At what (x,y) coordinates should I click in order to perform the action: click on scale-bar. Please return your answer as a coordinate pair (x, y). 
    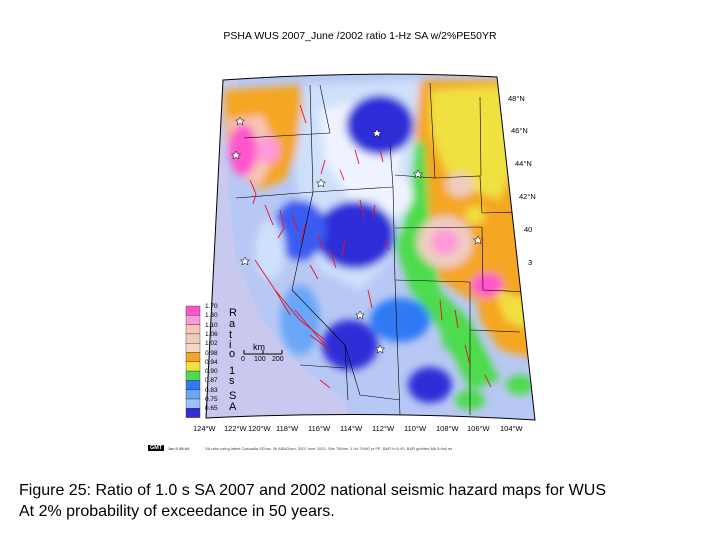
    Looking at the image, I should click on (263, 352).